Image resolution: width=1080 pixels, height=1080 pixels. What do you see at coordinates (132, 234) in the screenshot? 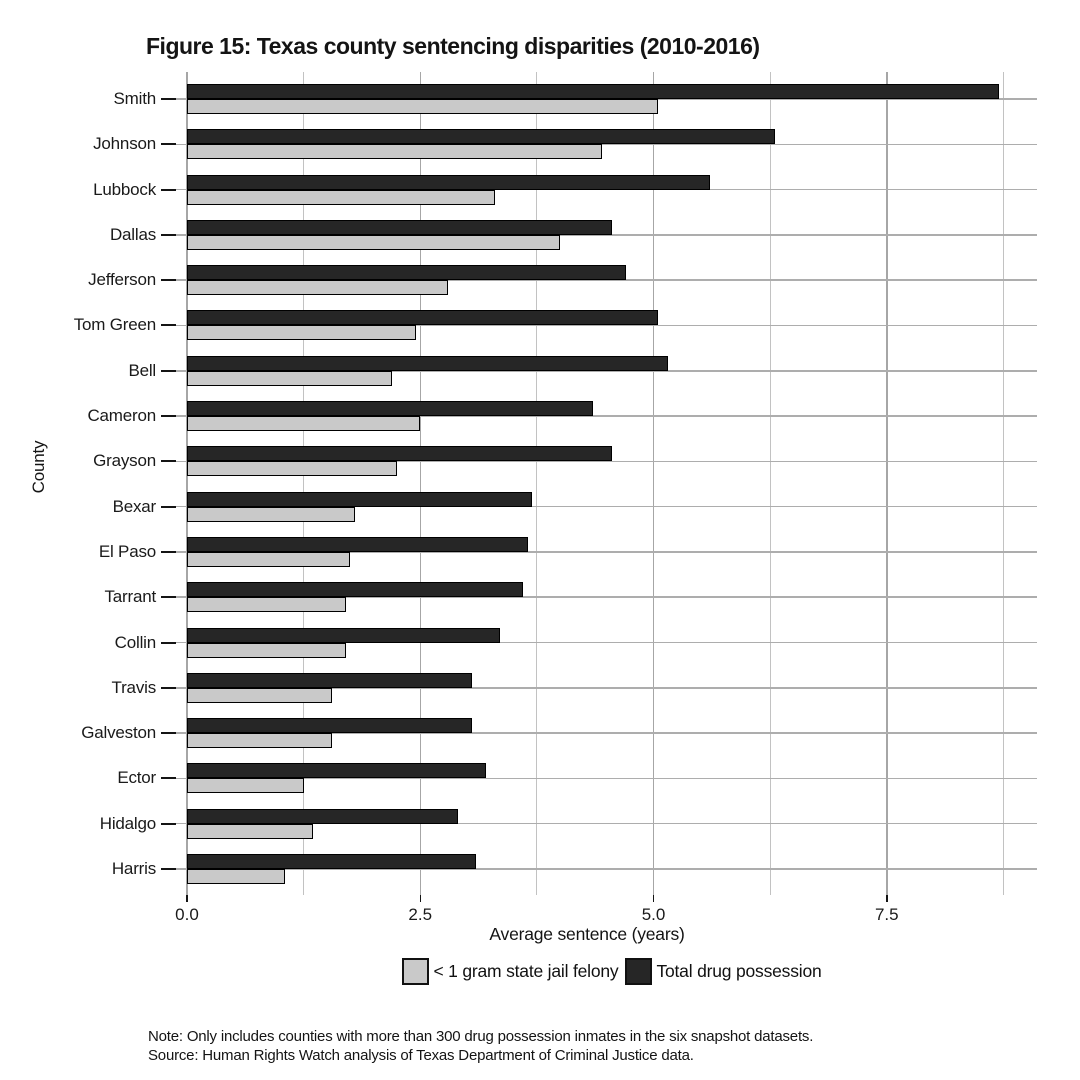
I see `county-label: Dallas` at bounding box center [132, 234].